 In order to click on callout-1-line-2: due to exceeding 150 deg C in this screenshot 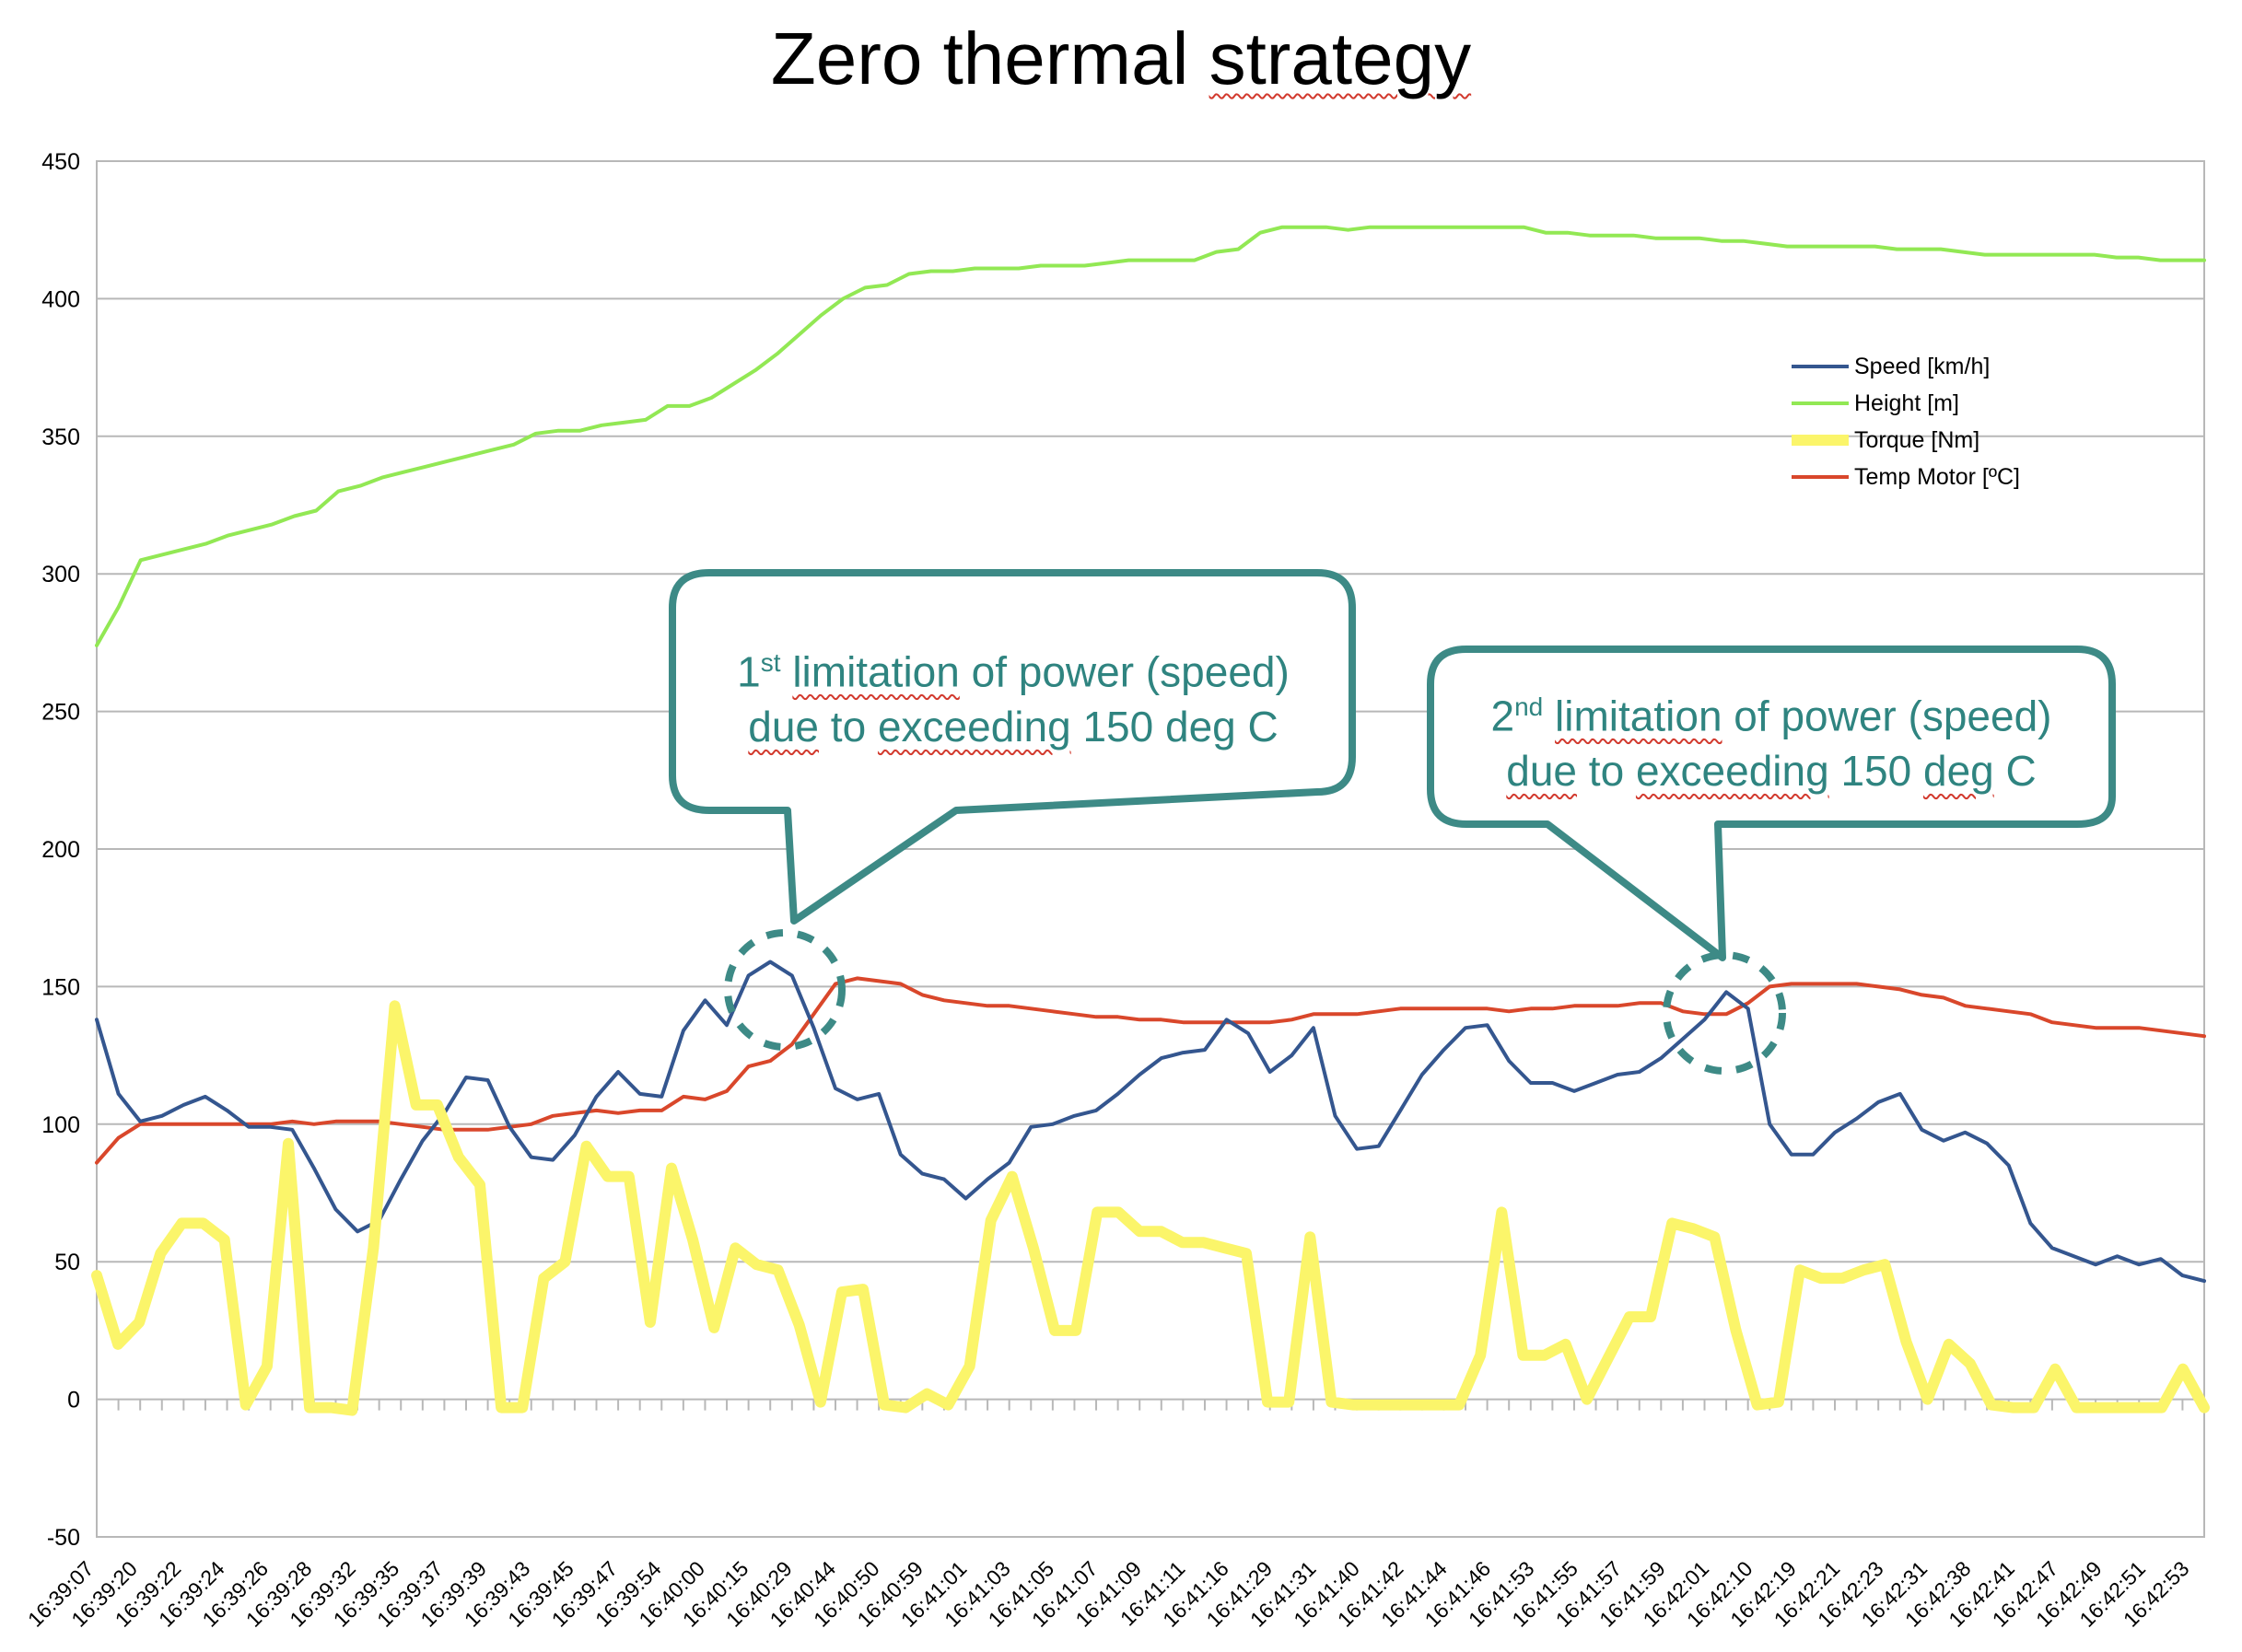, I will do `click(1013, 726)`.